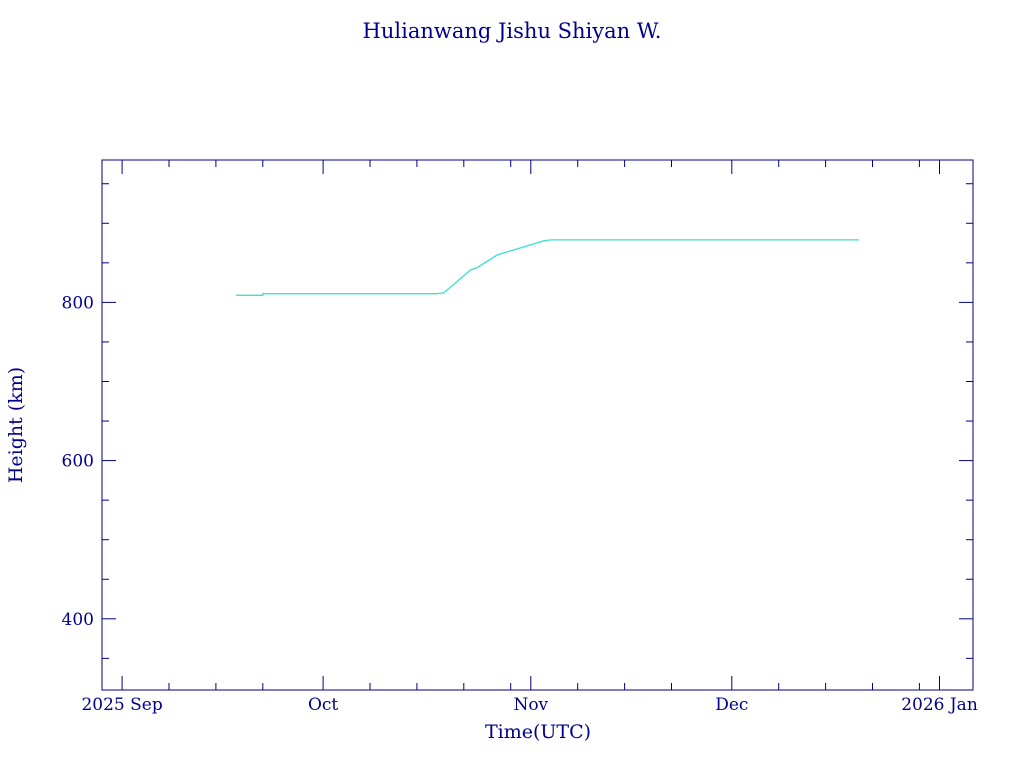 The width and height of the screenshot is (1024, 772). I want to click on x-tick-label: Dec, so click(731, 705).